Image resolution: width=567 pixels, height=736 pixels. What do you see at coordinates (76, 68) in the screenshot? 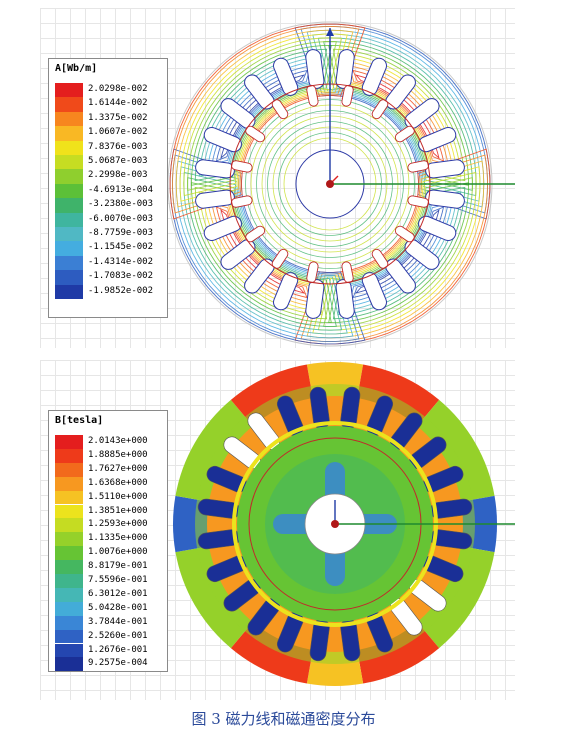
I see `flux-legend-title: A[Wb/m]` at bounding box center [76, 68].